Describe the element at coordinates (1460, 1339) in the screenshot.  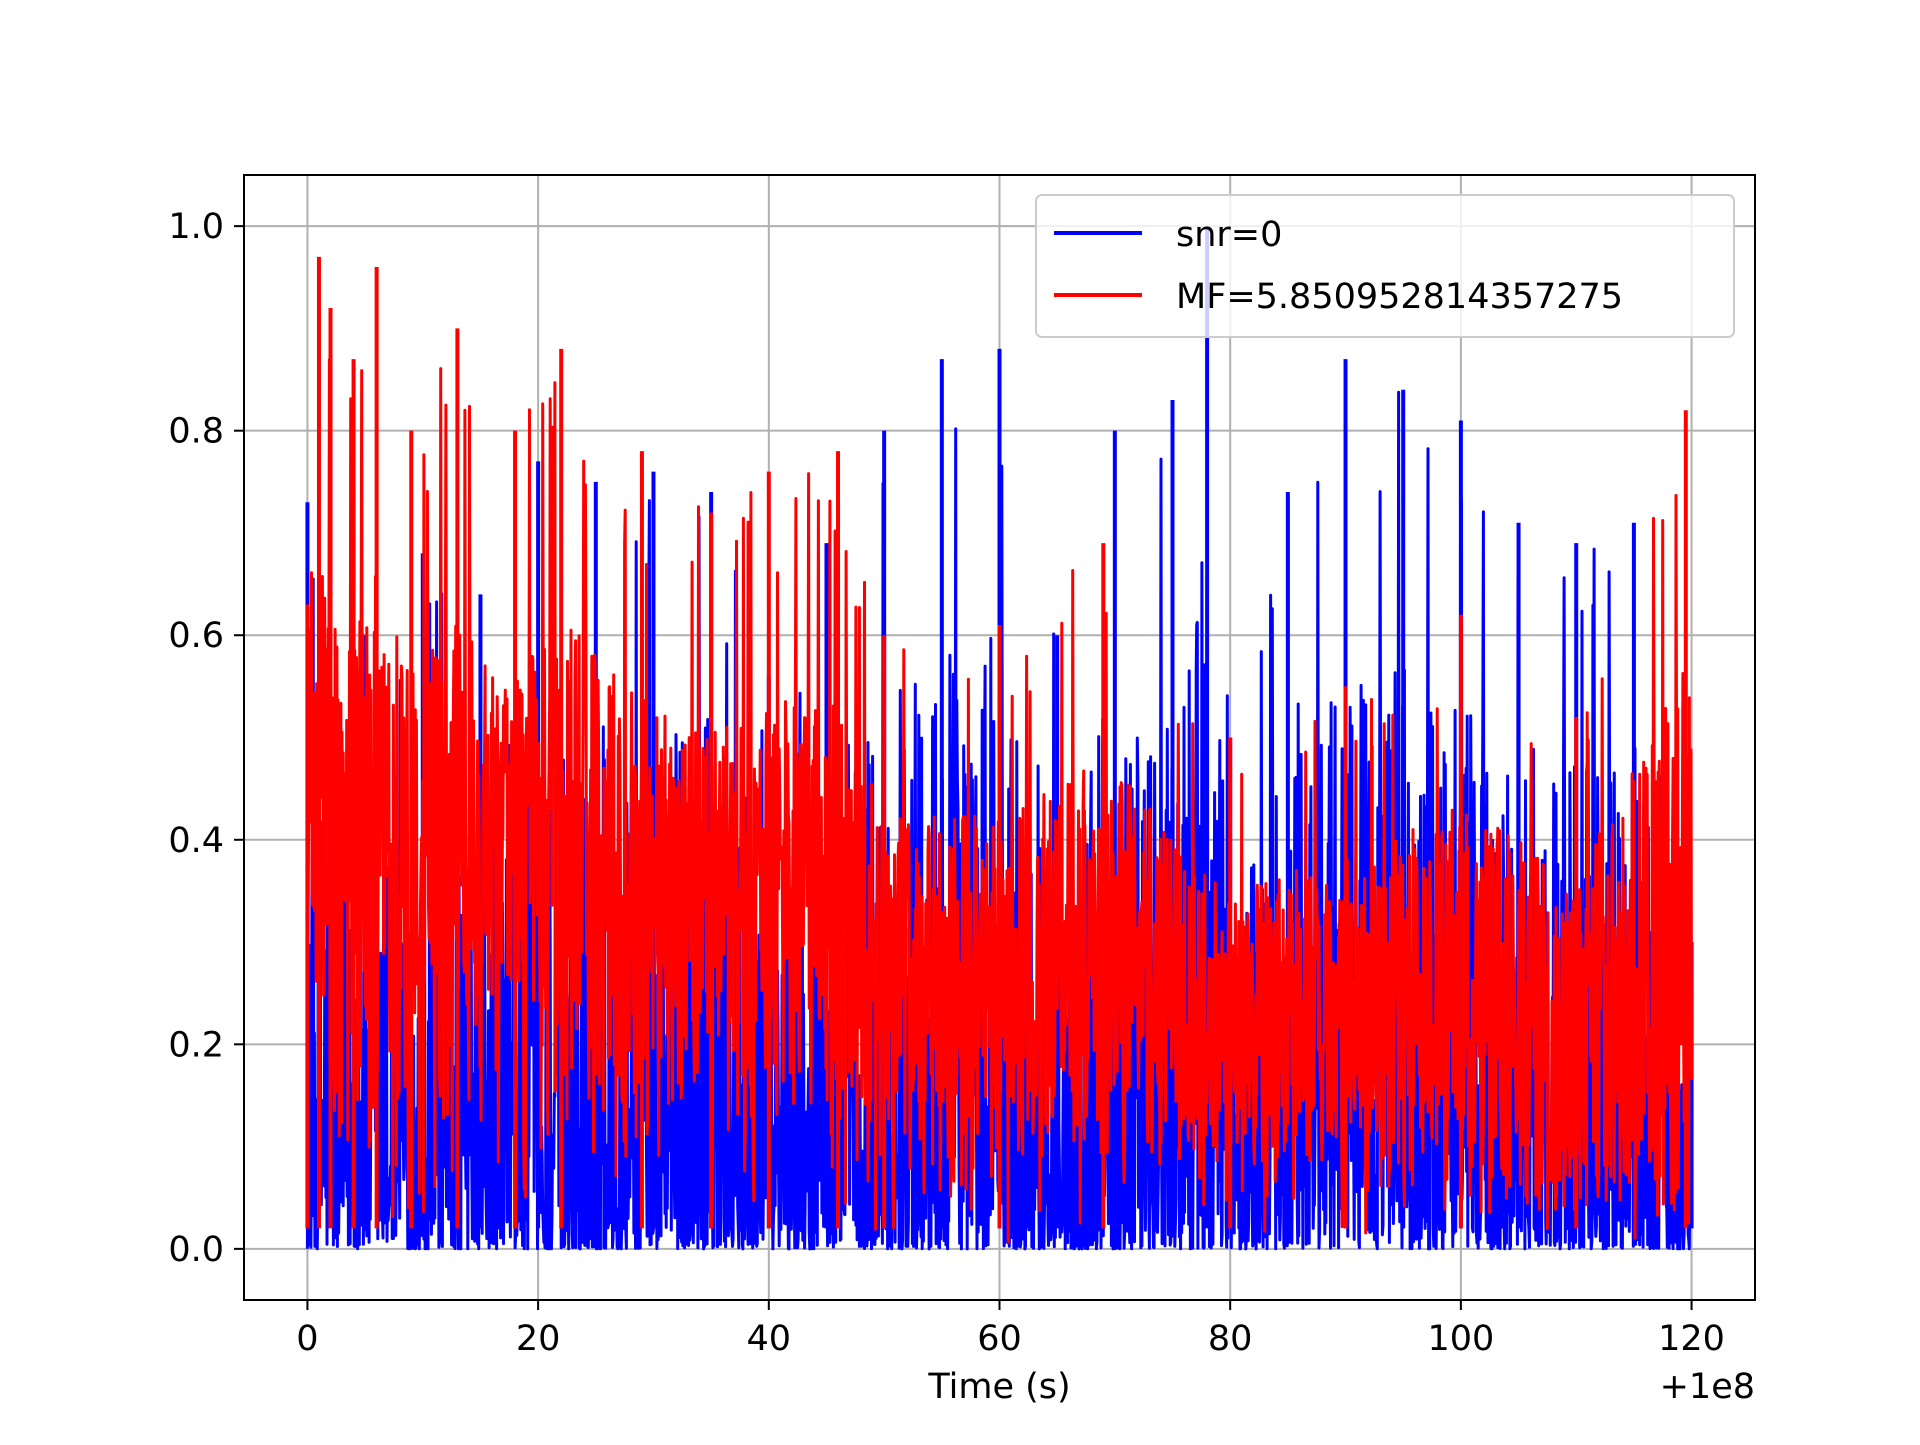
I see `x-tick-label: 100` at that location.